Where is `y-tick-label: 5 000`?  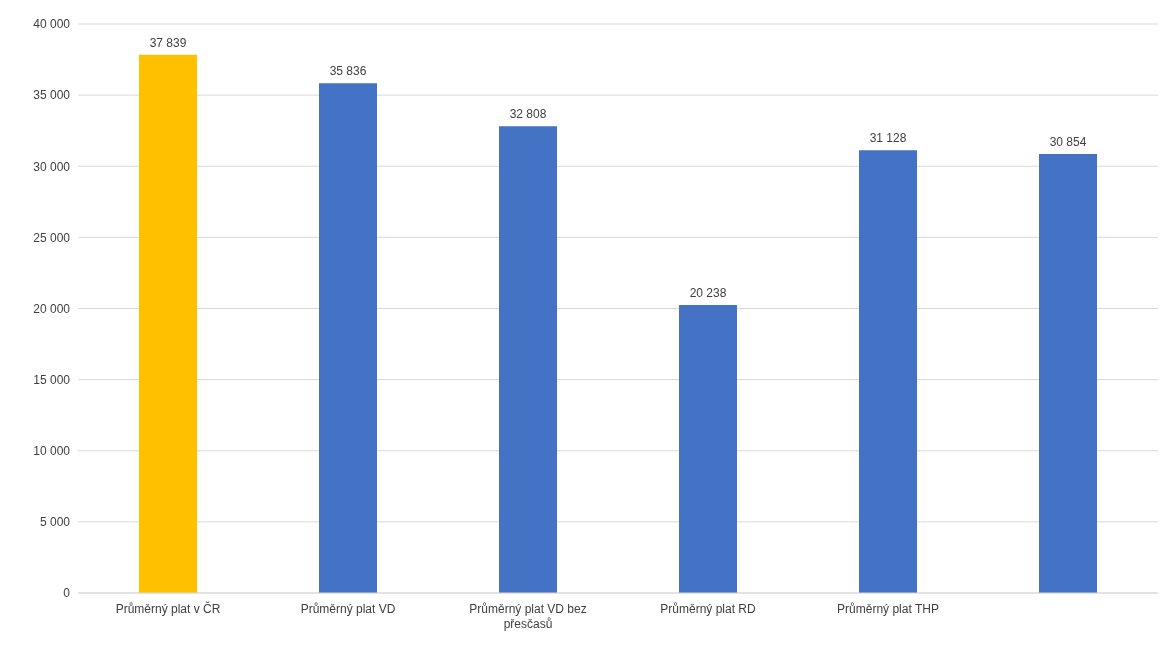 y-tick-label: 5 000 is located at coordinates (55, 522).